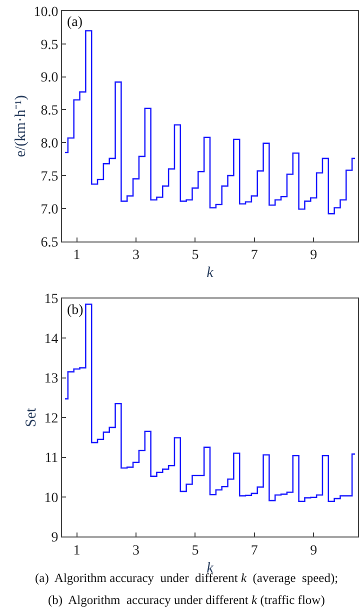 The width and height of the screenshot is (364, 613). What do you see at coordinates (51, 339) in the screenshot?
I see `y-tick-label: 14` at bounding box center [51, 339].